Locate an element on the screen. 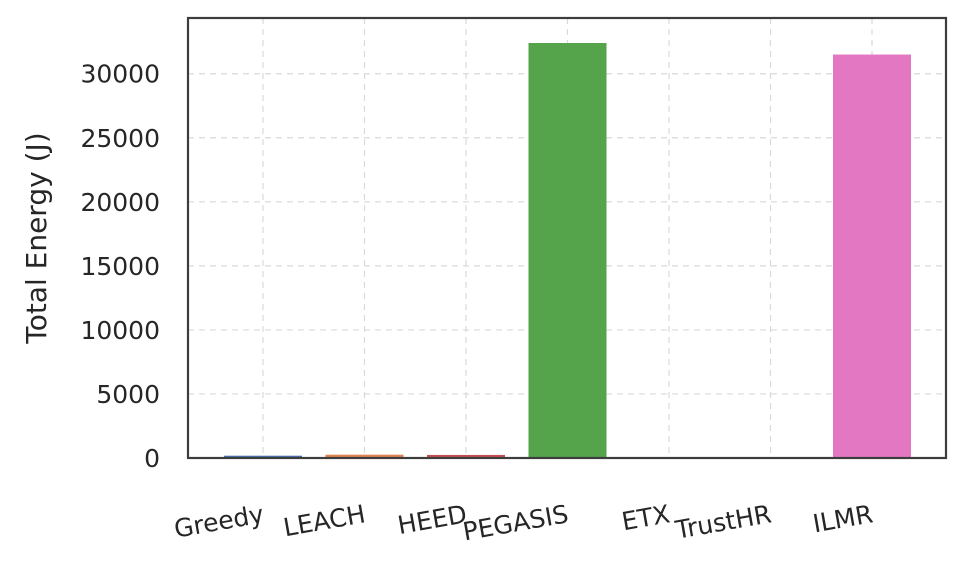 The width and height of the screenshot is (965, 566). bar-heed is located at coordinates (466, 456).